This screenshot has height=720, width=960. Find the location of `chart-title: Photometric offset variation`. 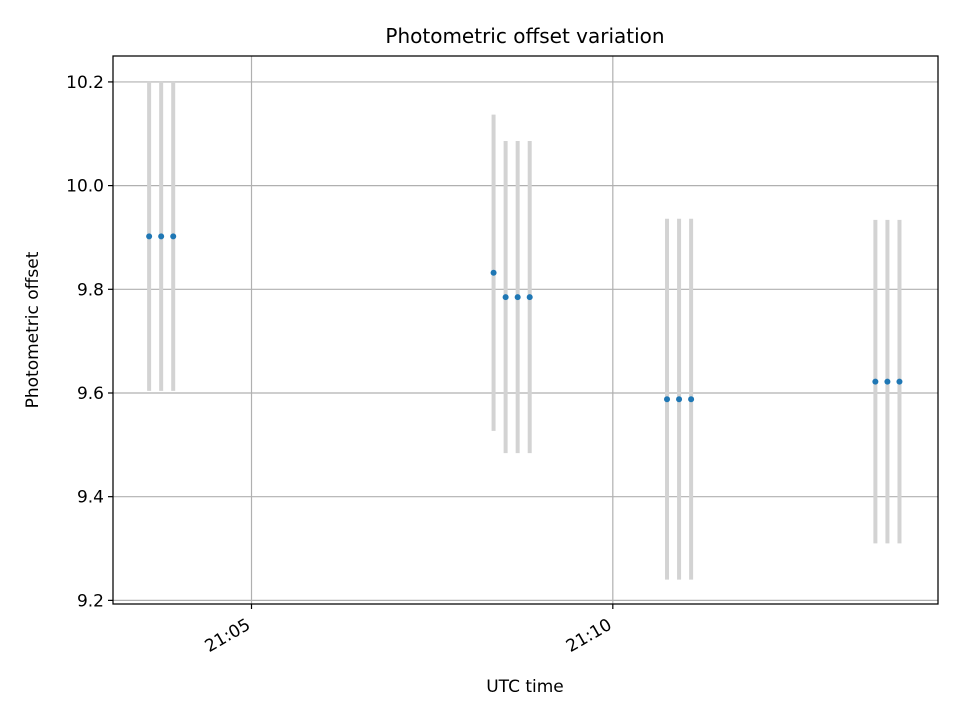

chart-title: Photometric offset variation is located at coordinates (524, 36).